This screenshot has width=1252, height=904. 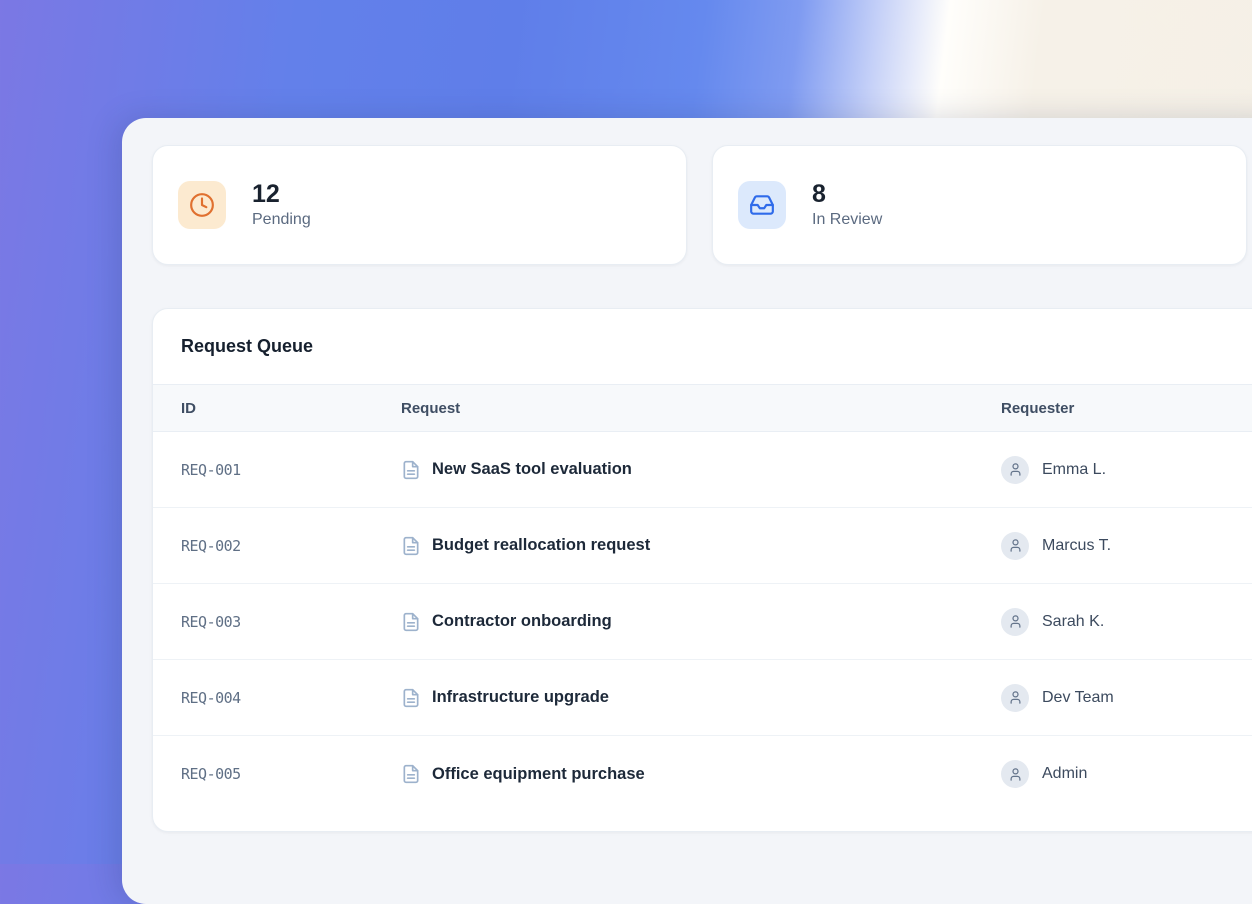 I want to click on request-id: REQ-004, so click(x=211, y=697).